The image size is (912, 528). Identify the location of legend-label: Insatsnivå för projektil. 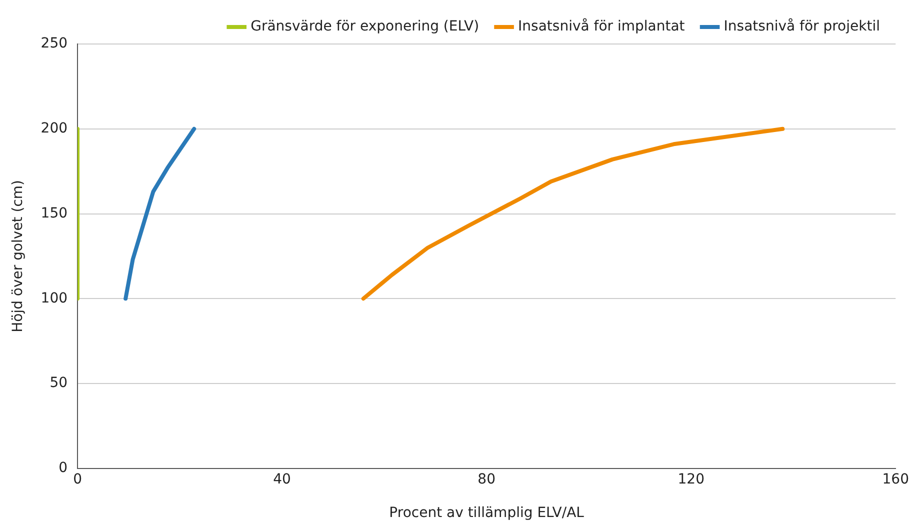
(802, 26).